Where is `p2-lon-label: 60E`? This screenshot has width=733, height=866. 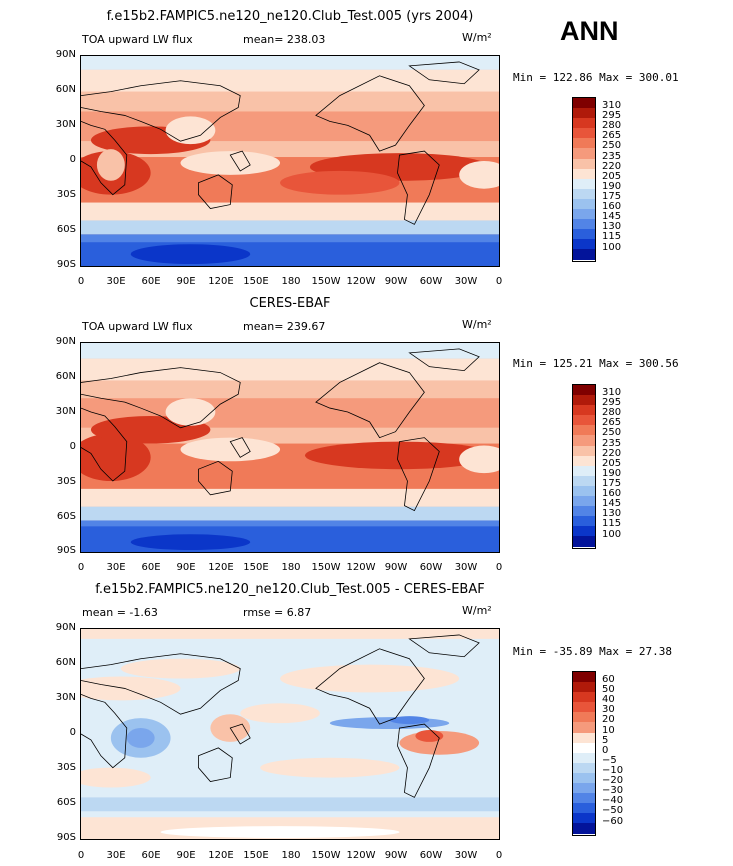 p2-lon-label: 60E is located at coordinates (151, 567).